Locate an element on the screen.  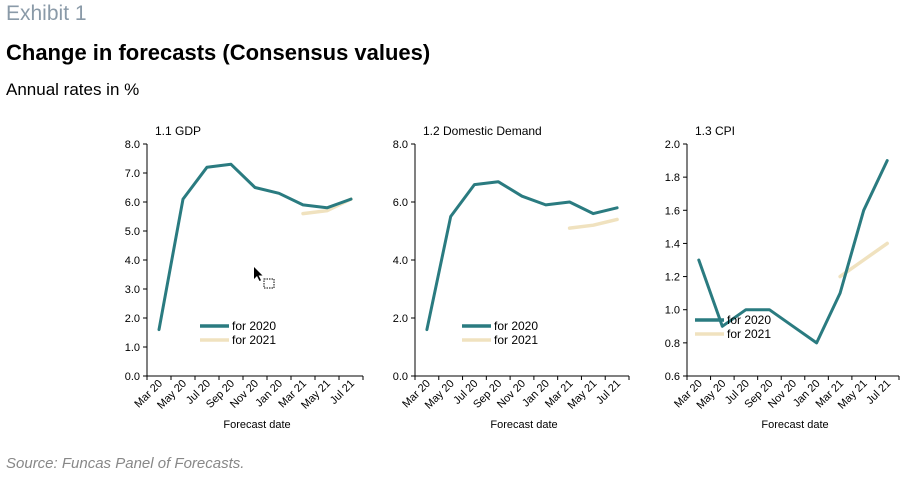
y-tick-label: 1.2 is located at coordinates (672, 278).